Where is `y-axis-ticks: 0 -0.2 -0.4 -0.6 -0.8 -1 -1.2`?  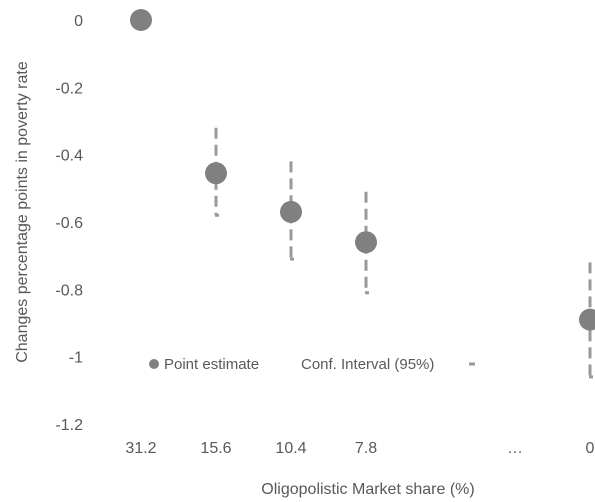
y-axis-ticks: 0 -0.2 -0.4 -0.6 -0.8 -1 -1.2 is located at coordinates (69, 223).